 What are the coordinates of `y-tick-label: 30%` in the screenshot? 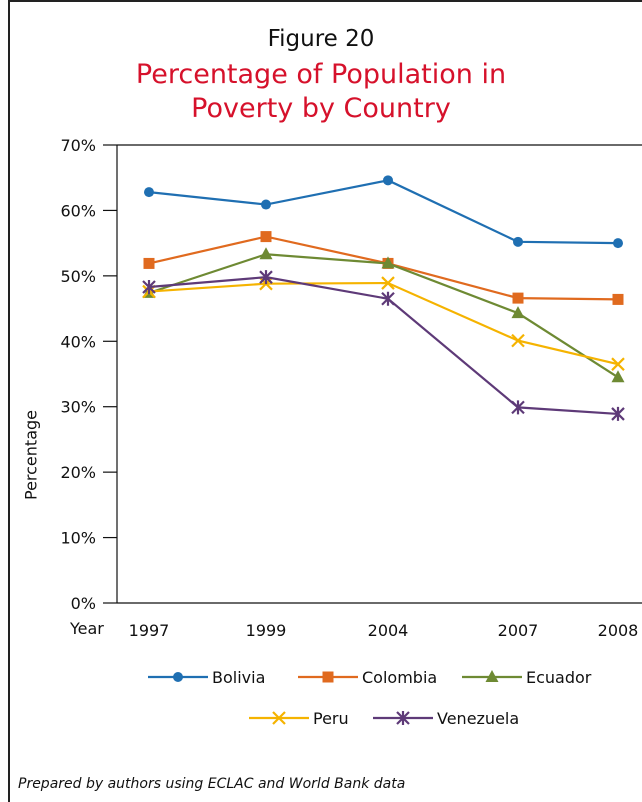 It's located at (78, 407).